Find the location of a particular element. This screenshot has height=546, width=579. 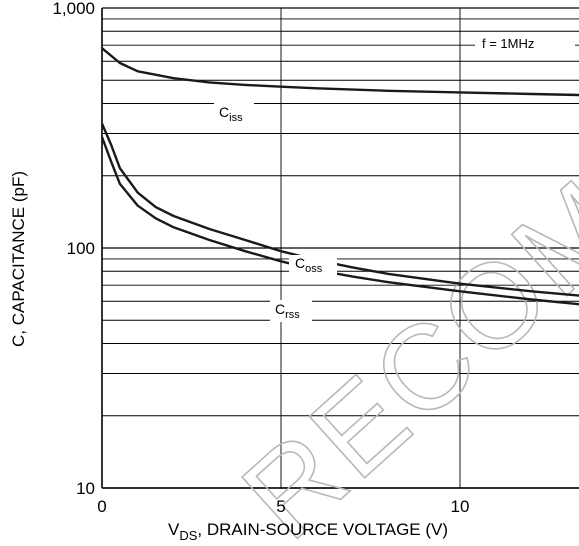

svg-text: Coss is located at coordinates (309, 265).